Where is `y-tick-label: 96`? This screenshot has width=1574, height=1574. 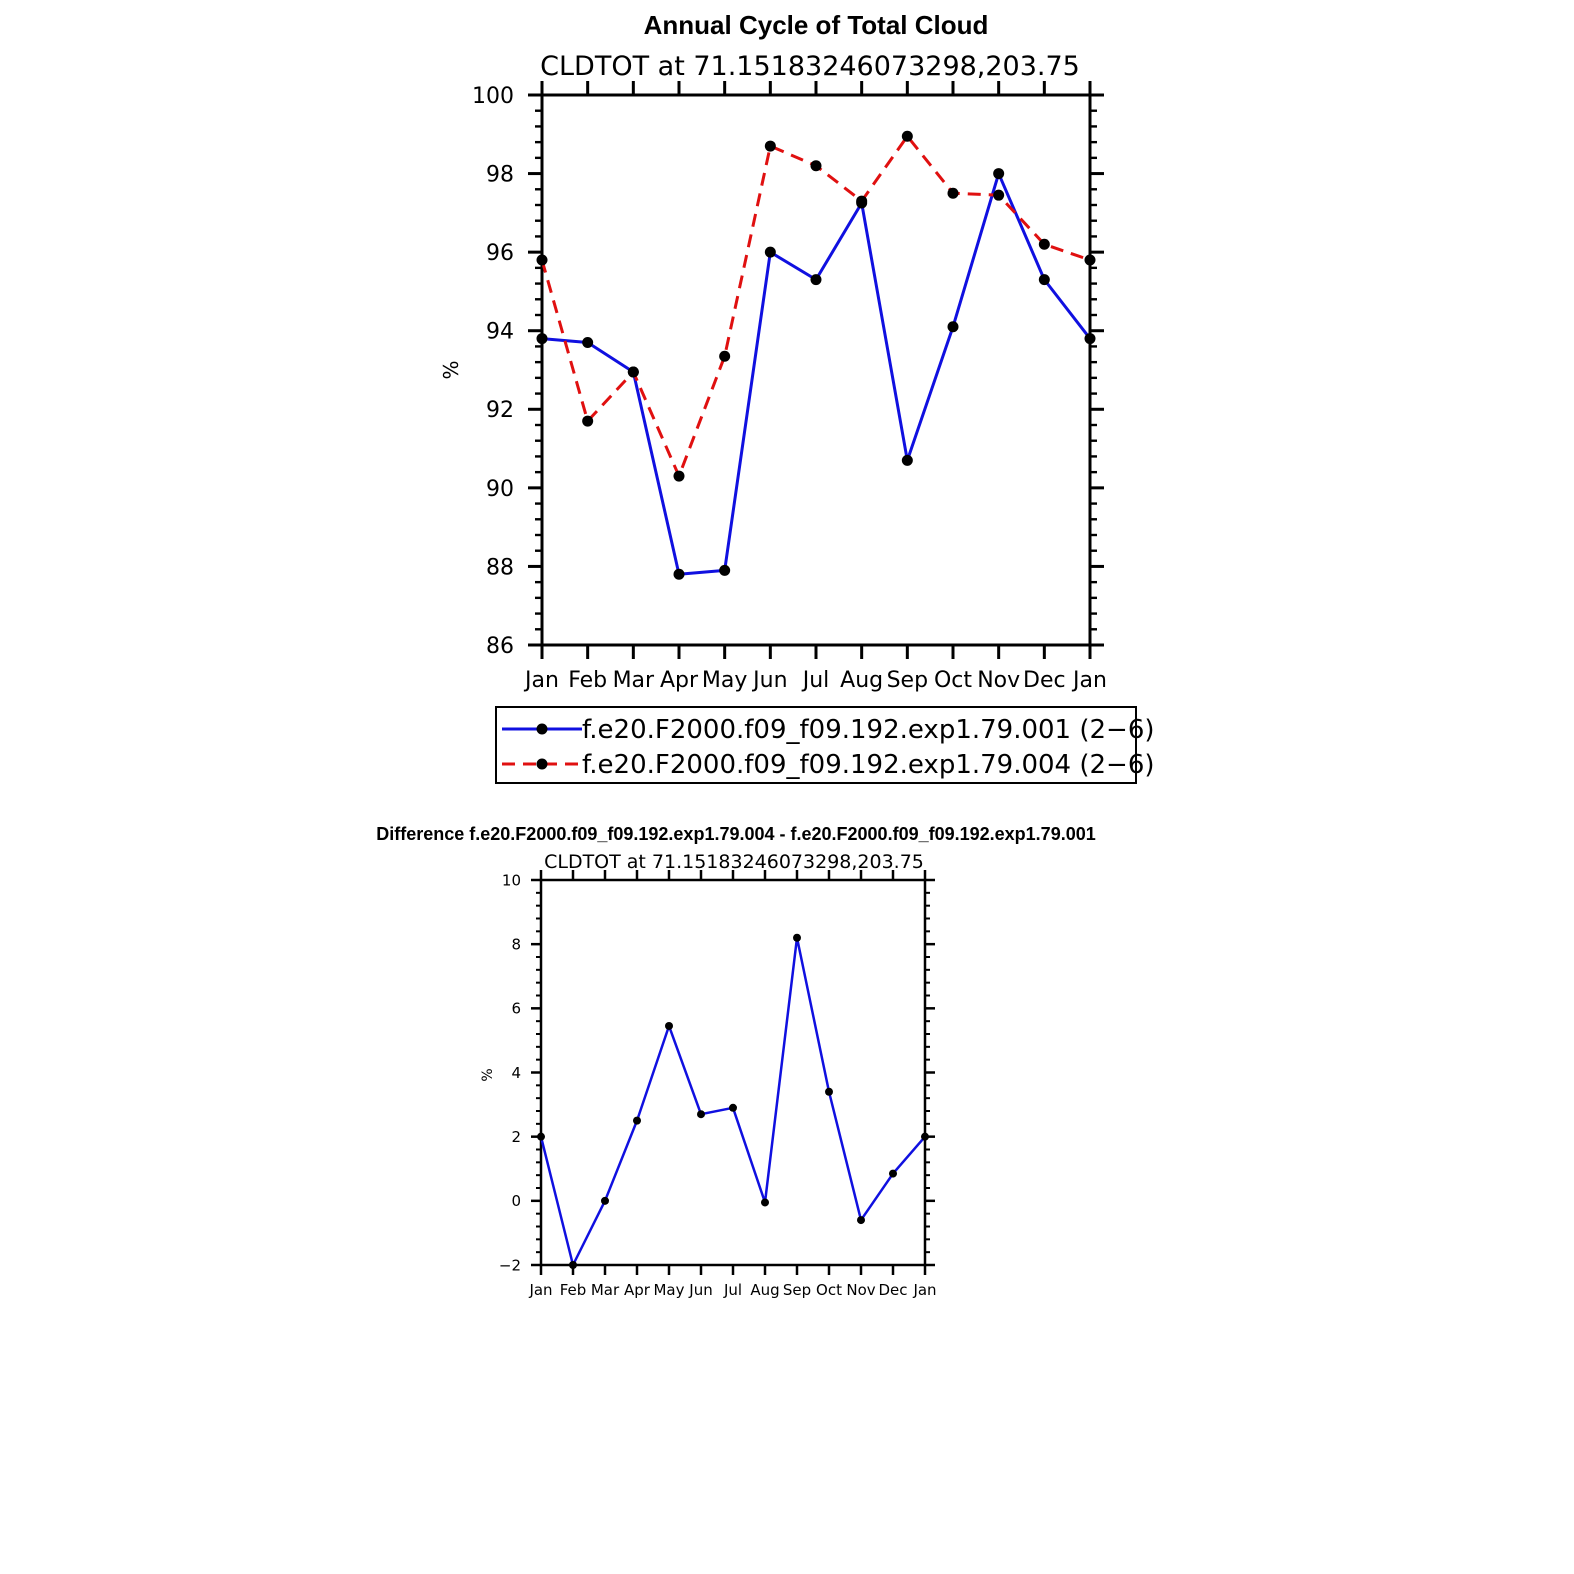 y-tick-label: 96 is located at coordinates (500, 253).